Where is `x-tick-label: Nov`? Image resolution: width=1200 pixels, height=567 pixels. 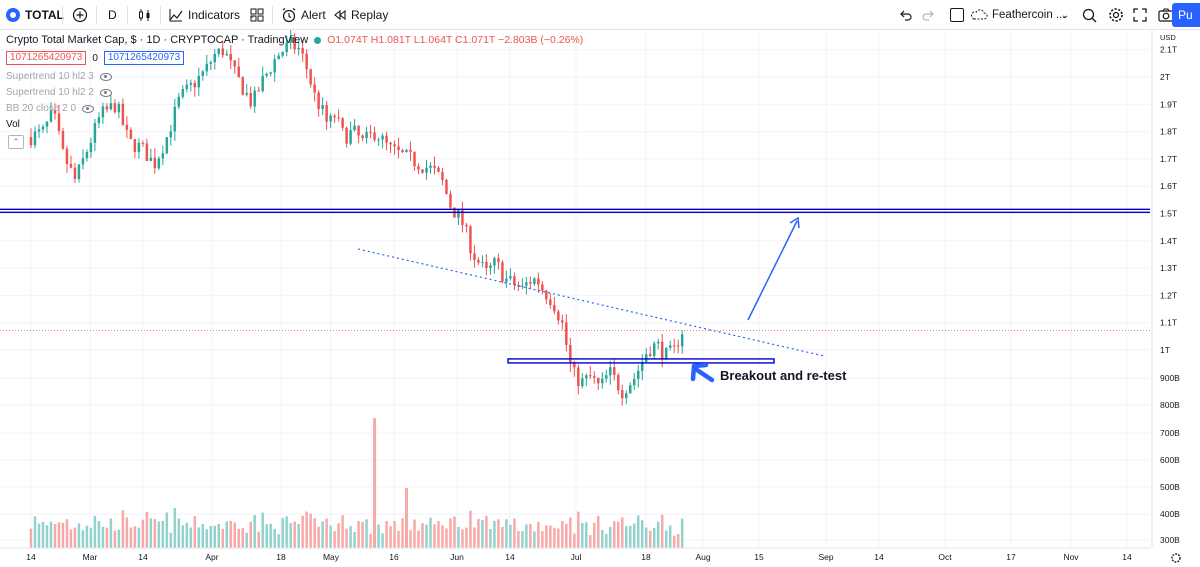
x-tick-label: Nov is located at coordinates (1071, 557).